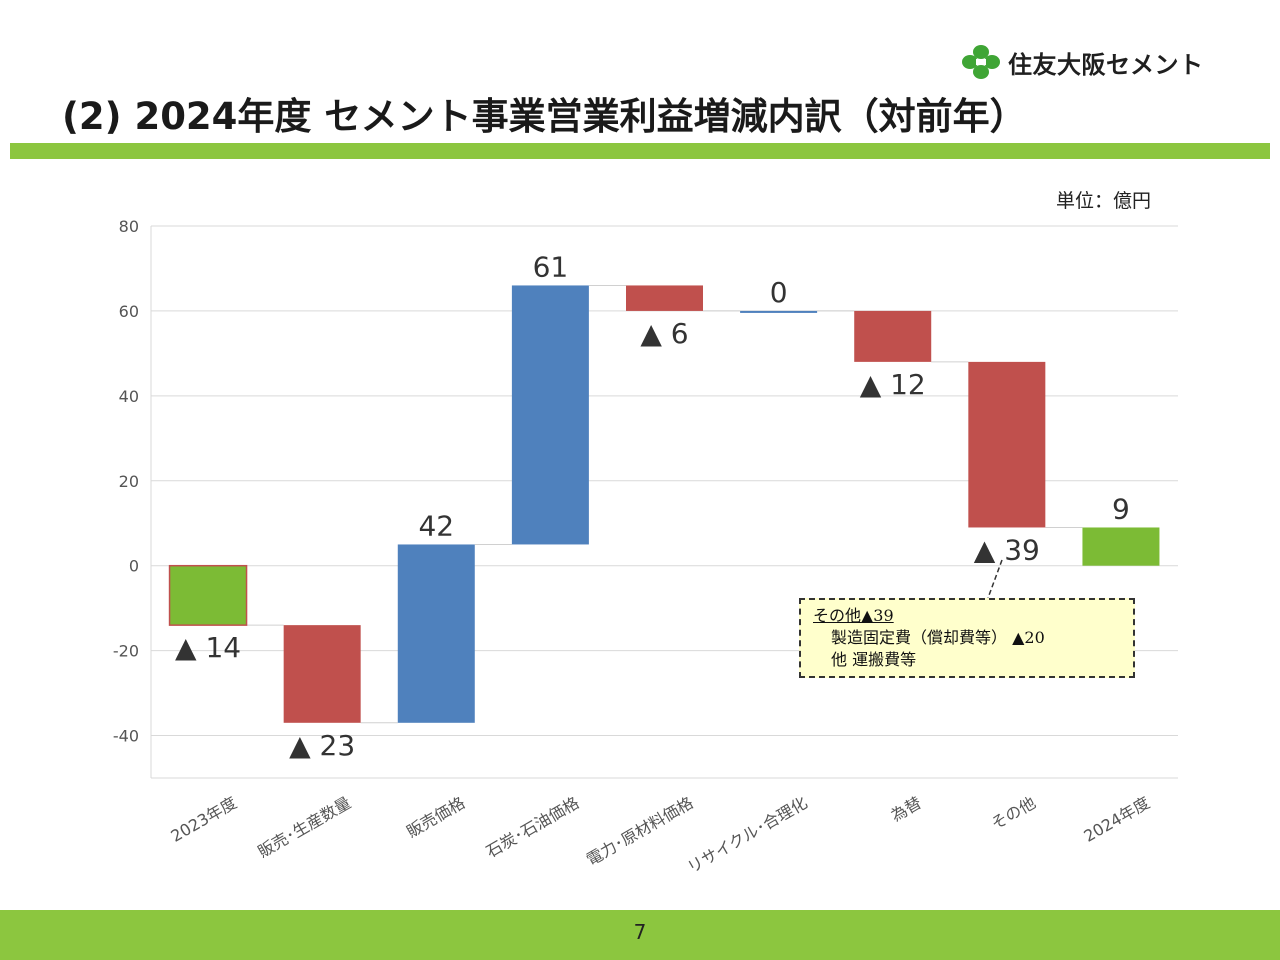 This screenshot has width=1280, height=960. I want to click on data-label: ▲ 14, so click(208, 647).